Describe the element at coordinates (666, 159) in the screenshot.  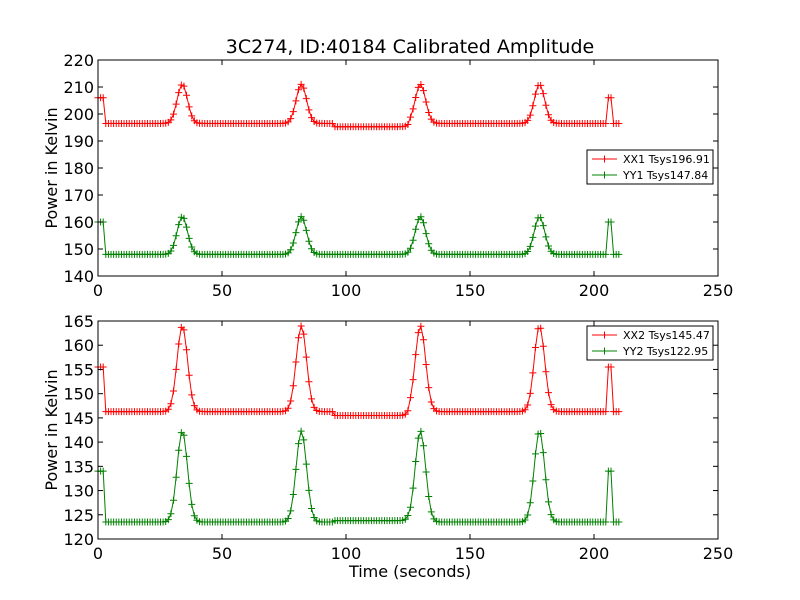
I see `legend-label: XX1 Tsys196.91` at that location.